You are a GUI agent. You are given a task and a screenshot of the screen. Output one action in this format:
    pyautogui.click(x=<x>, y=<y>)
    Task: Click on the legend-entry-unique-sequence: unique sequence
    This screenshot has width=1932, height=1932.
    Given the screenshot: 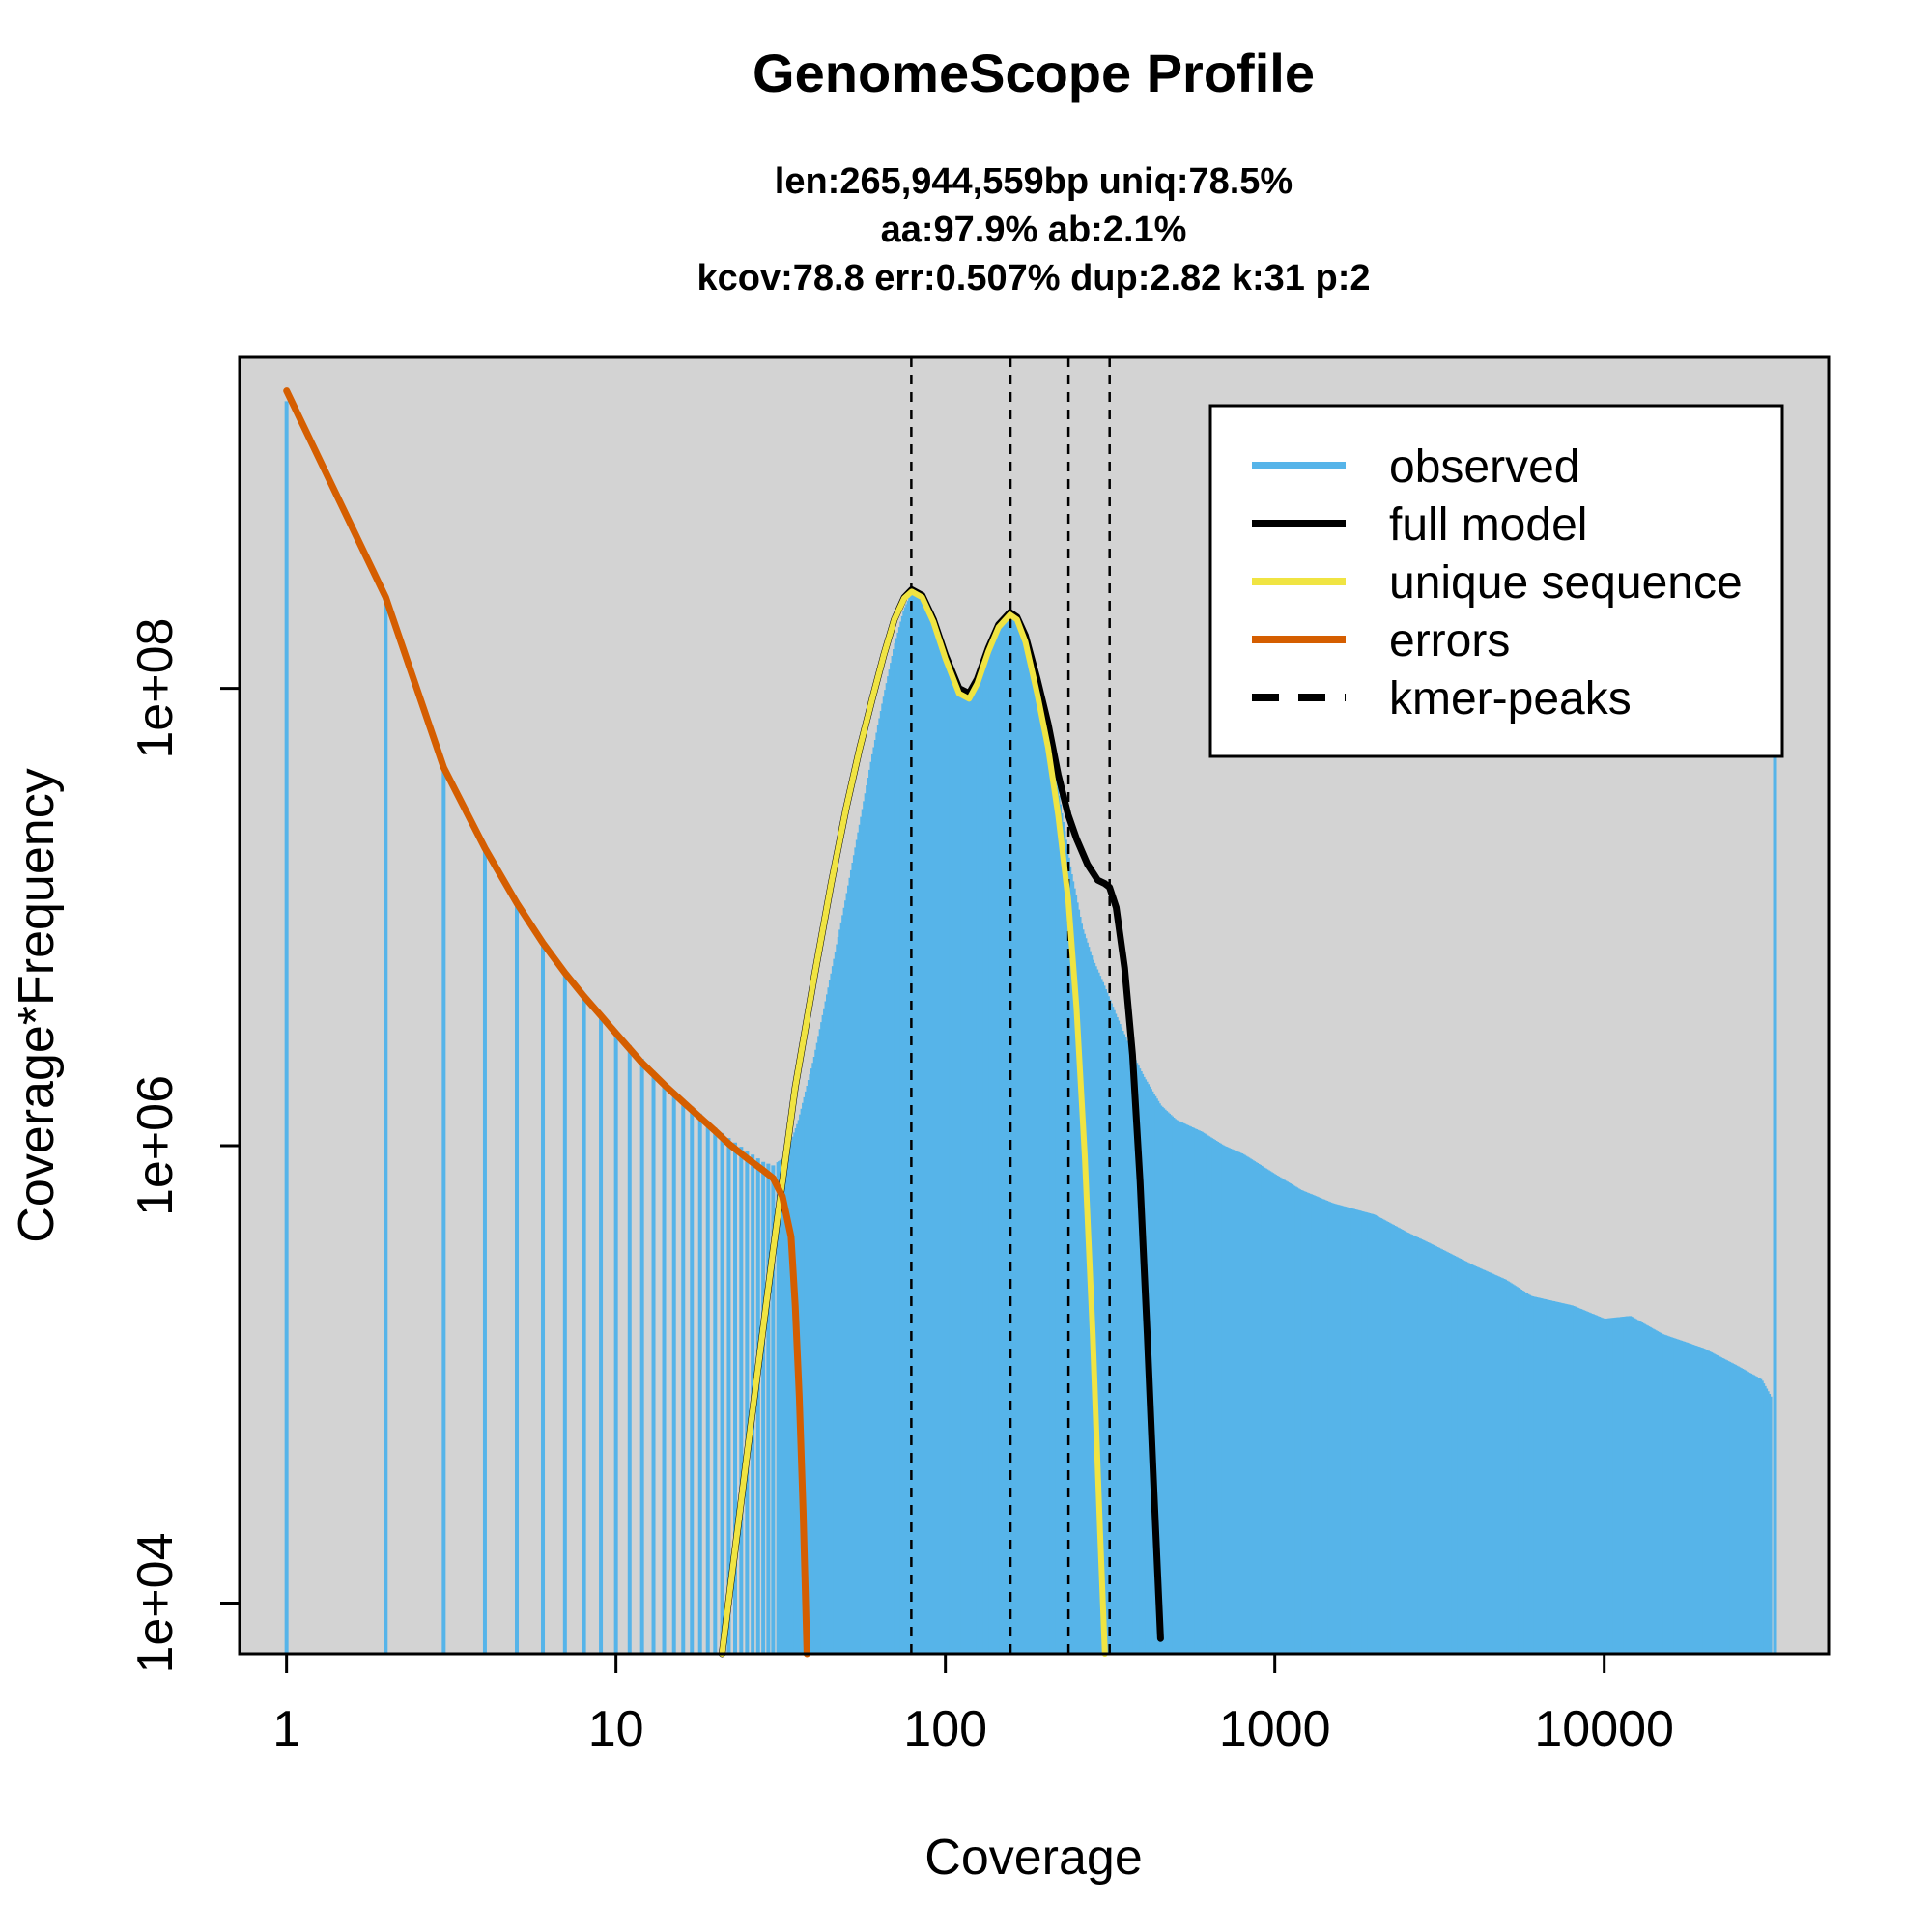 What is the action you would take?
    pyautogui.click(x=1566, y=583)
    